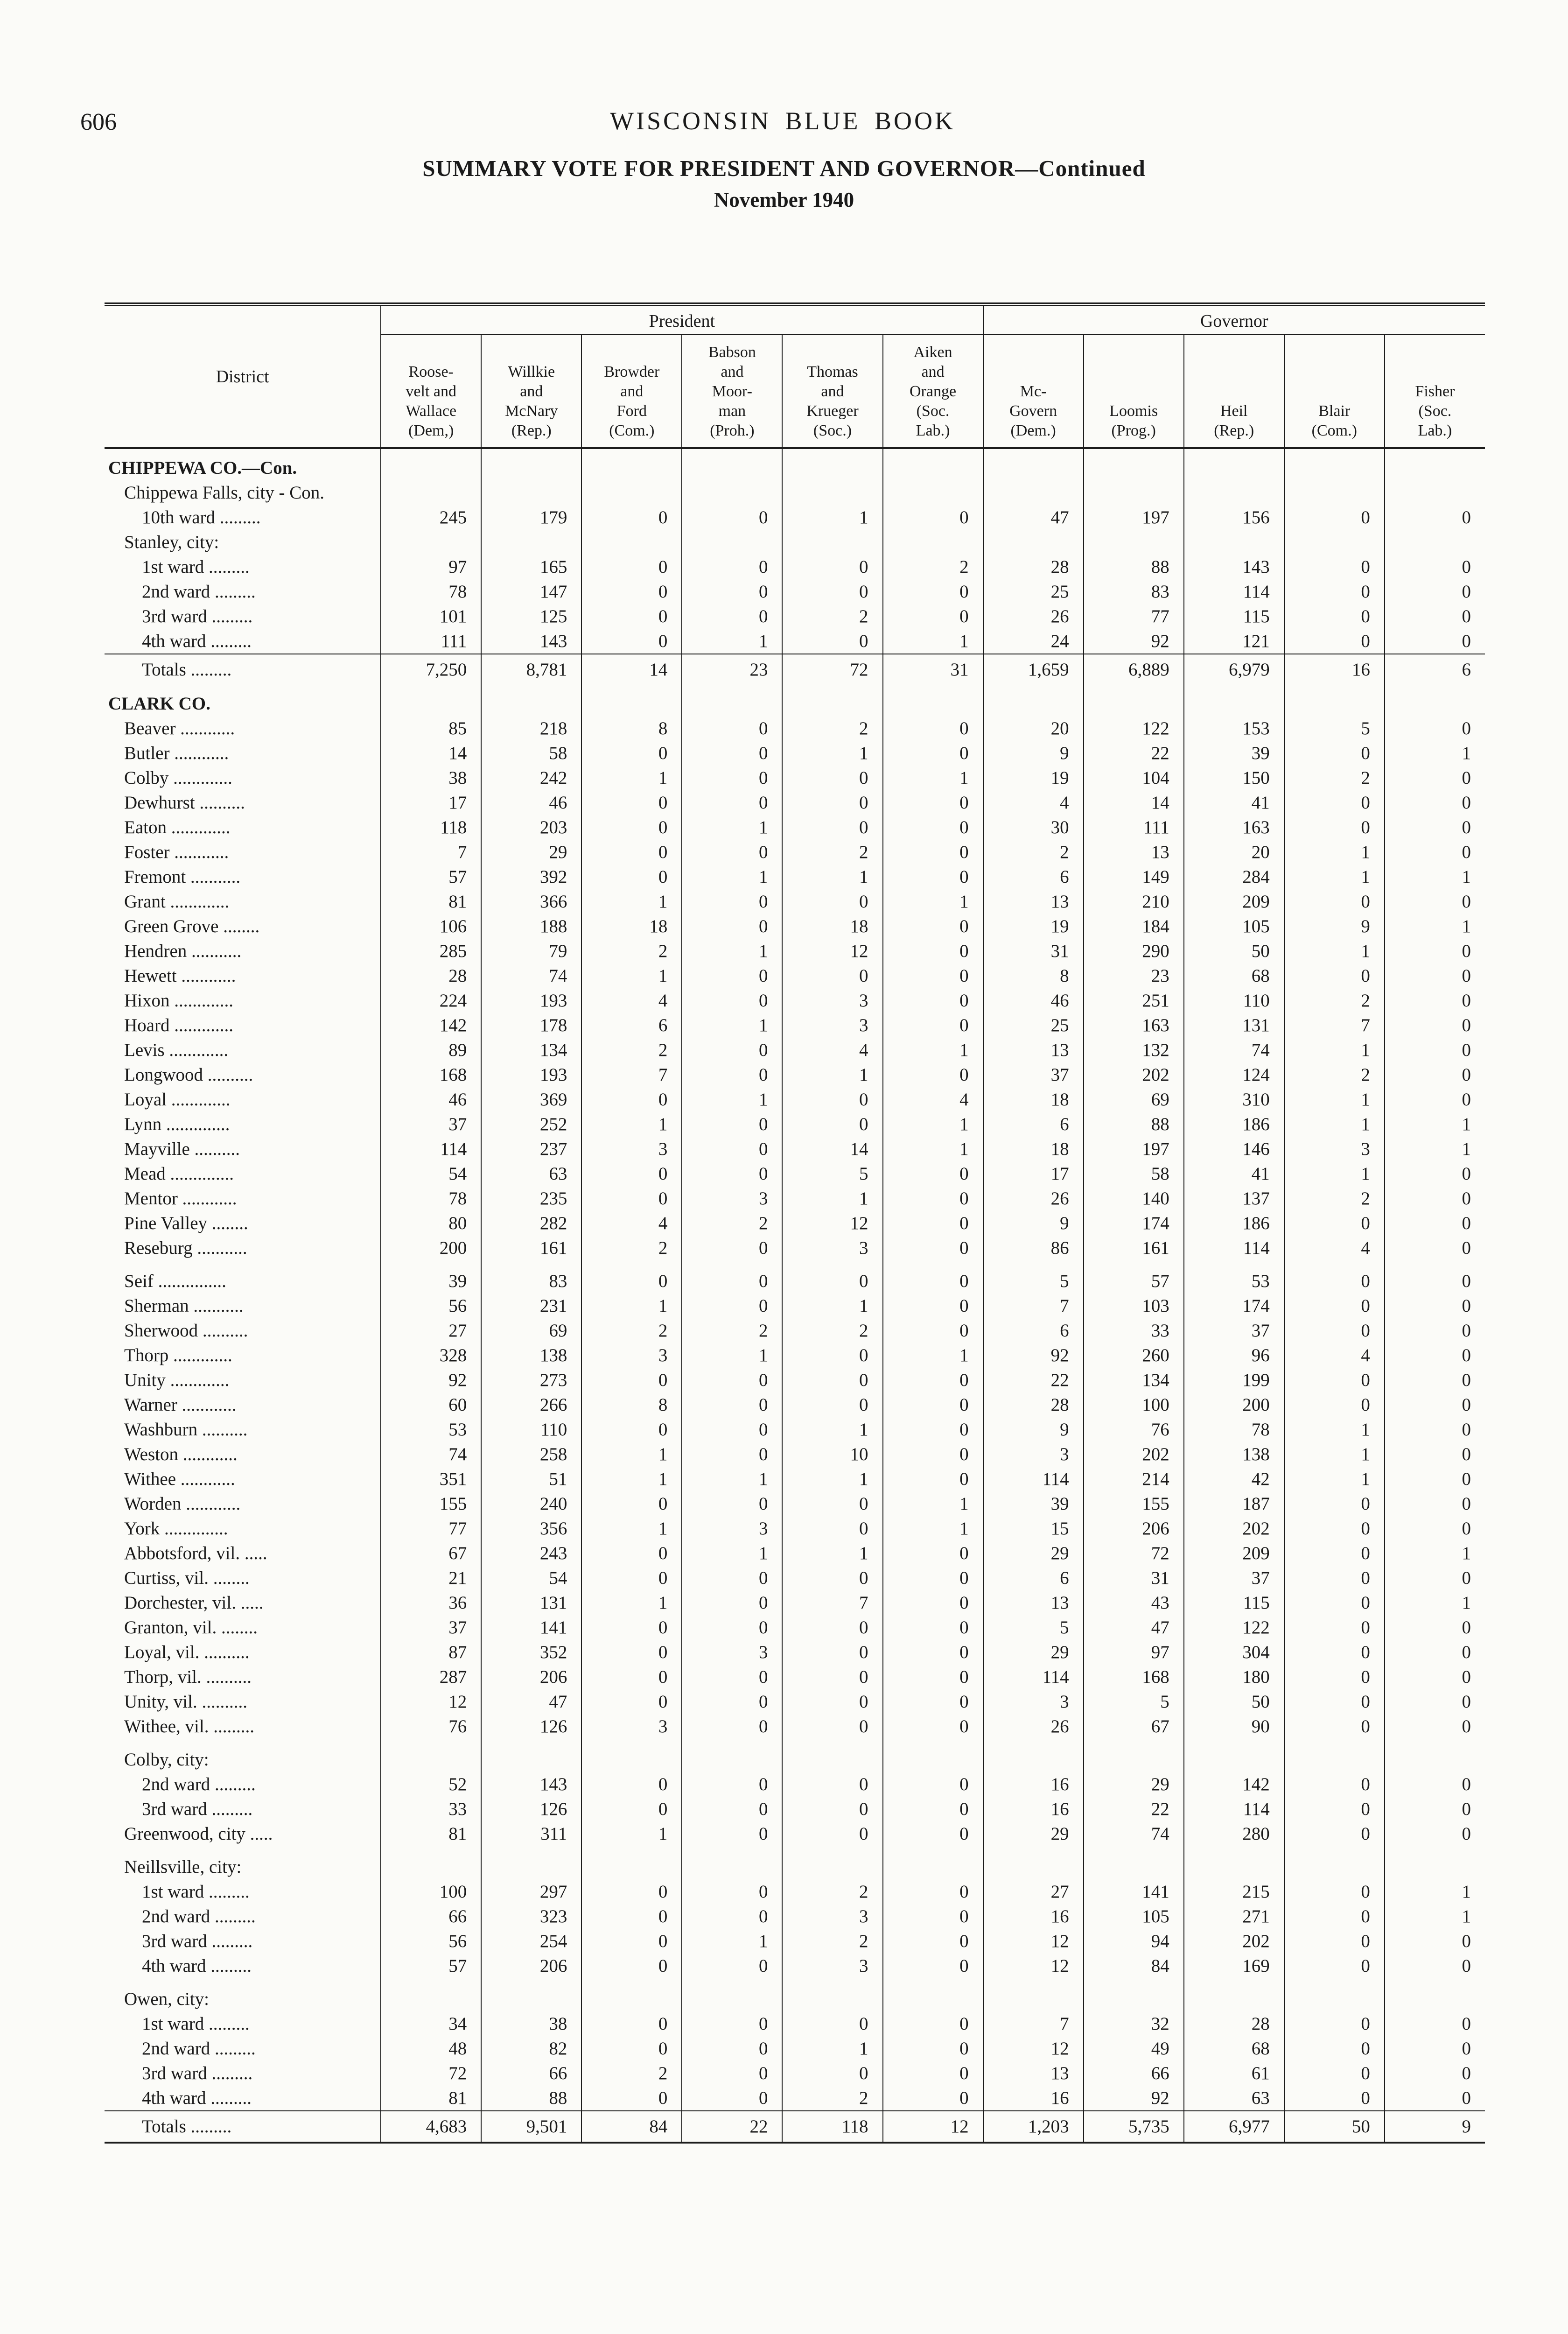 This screenshot has height=2334, width=1568. What do you see at coordinates (1133, 1050) in the screenshot?
I see `value-cell: 132` at bounding box center [1133, 1050].